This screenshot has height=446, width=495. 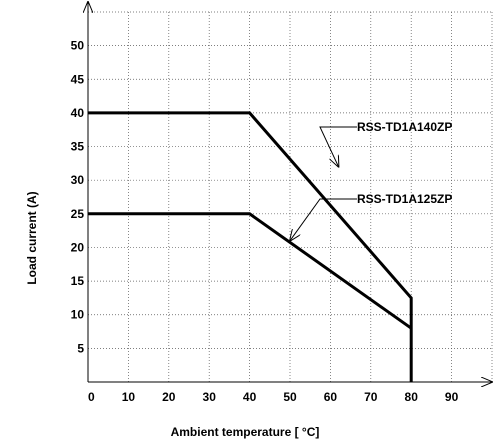 What do you see at coordinates (78, 180) in the screenshot?
I see `y-tick-label: 30` at bounding box center [78, 180].